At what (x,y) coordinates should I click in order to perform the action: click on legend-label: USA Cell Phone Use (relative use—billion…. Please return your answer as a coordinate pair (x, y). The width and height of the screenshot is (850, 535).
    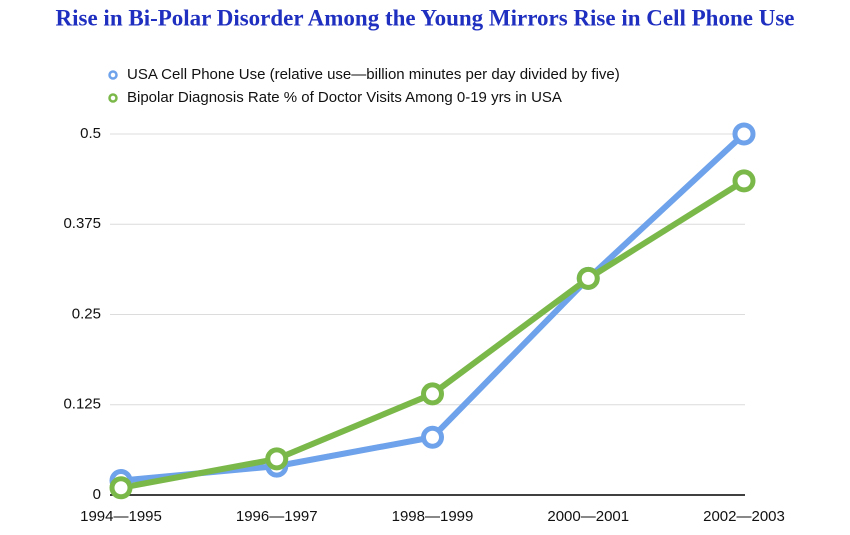
    Looking at the image, I should click on (373, 74).